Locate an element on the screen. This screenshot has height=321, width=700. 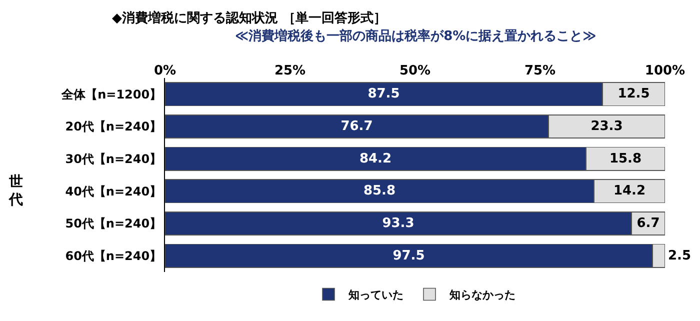
data-label: 76.7 is located at coordinates (356, 126).